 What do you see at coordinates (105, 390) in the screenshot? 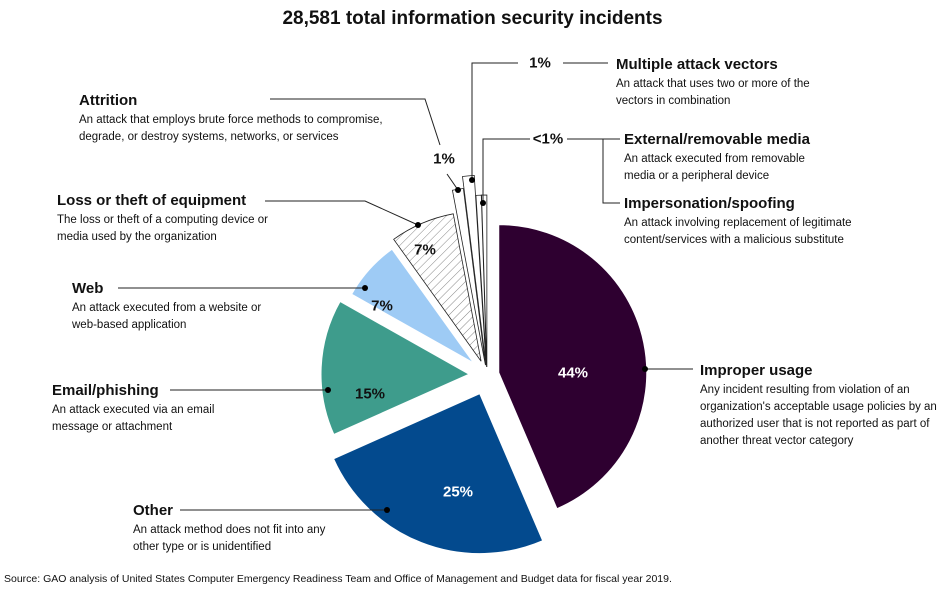
I see `legend-title: Email/phishing` at bounding box center [105, 390].